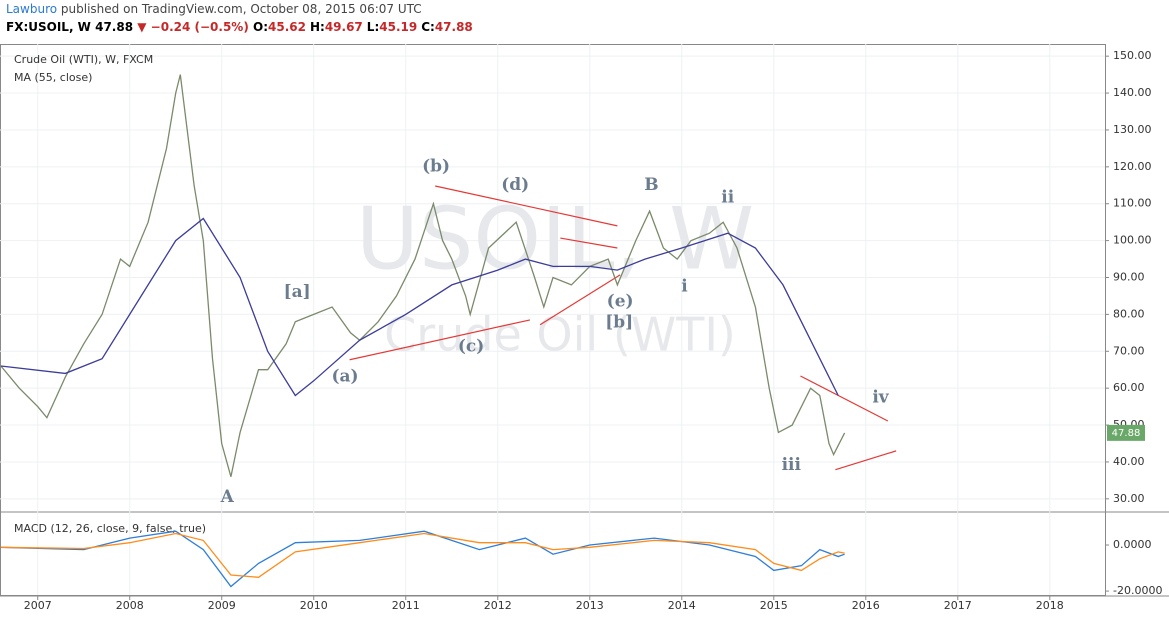 This screenshot has width=1169, height=624. Describe the element at coordinates (314, 605) in the screenshot. I see `x-tick-label: 2010` at that location.